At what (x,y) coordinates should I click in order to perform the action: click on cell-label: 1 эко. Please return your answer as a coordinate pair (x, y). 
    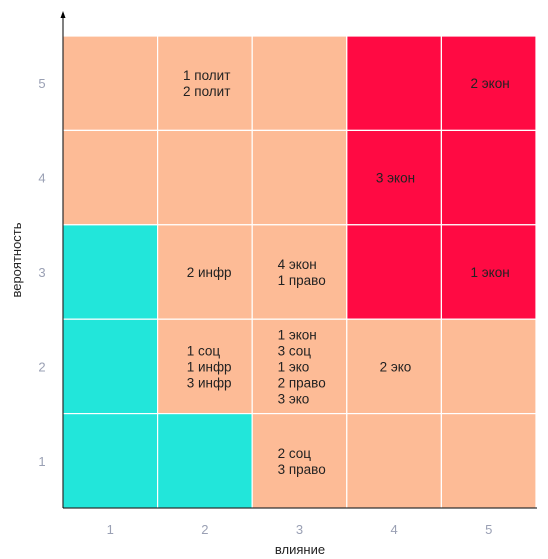
    Looking at the image, I should click on (294, 366).